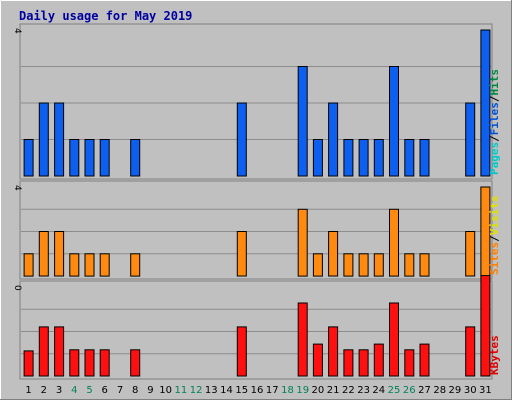 Image resolution: width=512 pixels, height=400 pixels. Describe the element at coordinates (318, 390) in the screenshot. I see `x-tick-label: 20` at that location.